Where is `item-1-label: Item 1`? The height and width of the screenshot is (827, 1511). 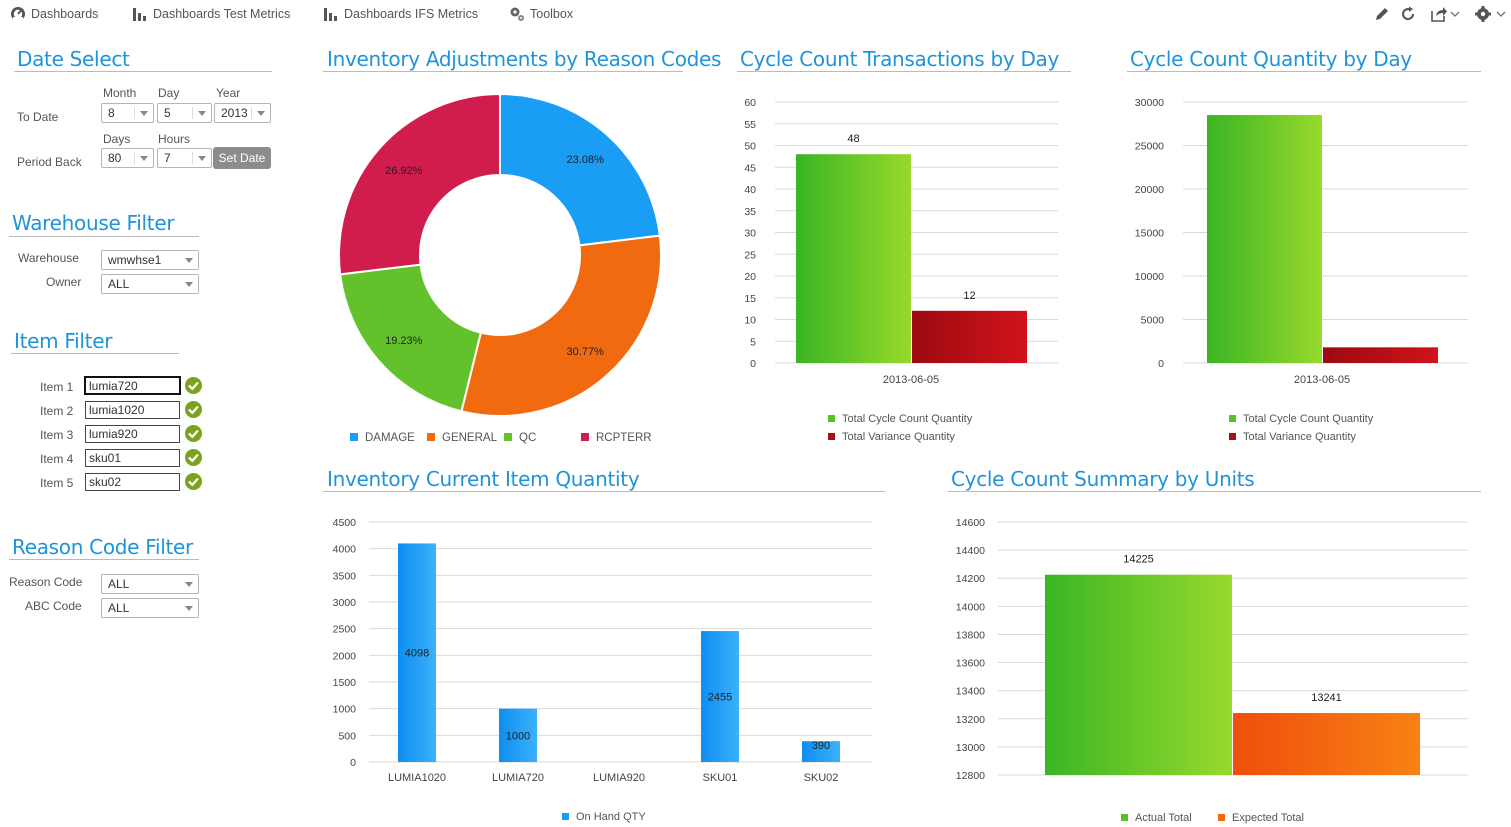 item-1-label: Item 1 is located at coordinates (57, 387).